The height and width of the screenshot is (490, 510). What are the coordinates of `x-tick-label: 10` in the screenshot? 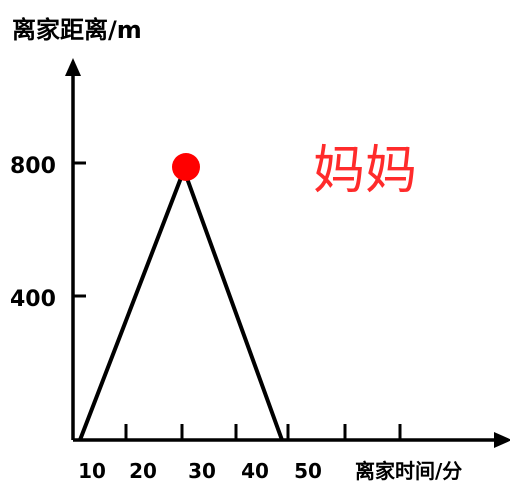 It's located at (92, 471).